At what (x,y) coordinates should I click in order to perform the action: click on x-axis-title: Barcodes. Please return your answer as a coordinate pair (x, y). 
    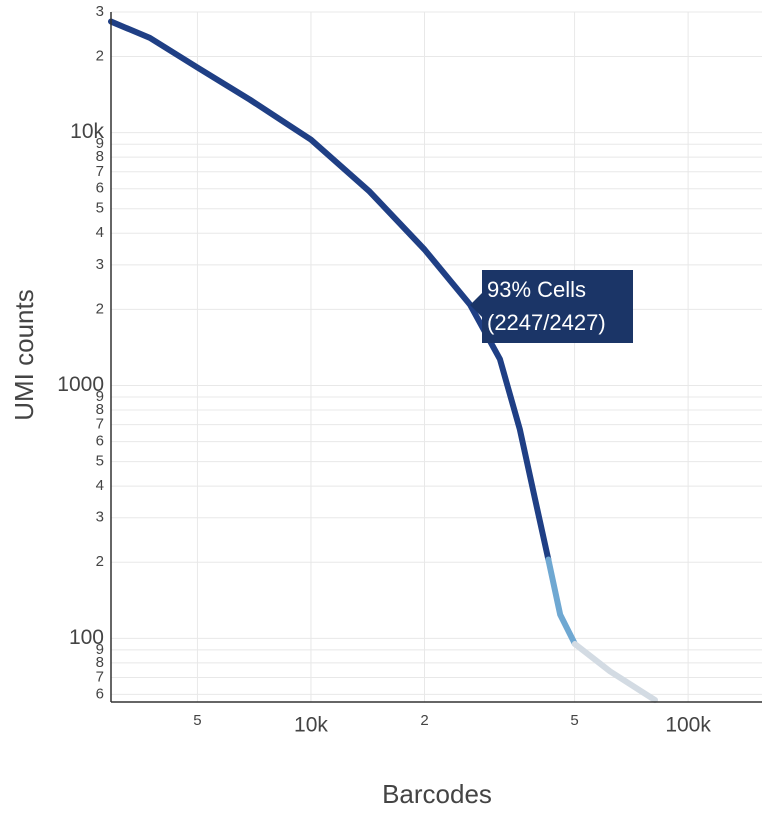
    Looking at the image, I should click on (437, 794).